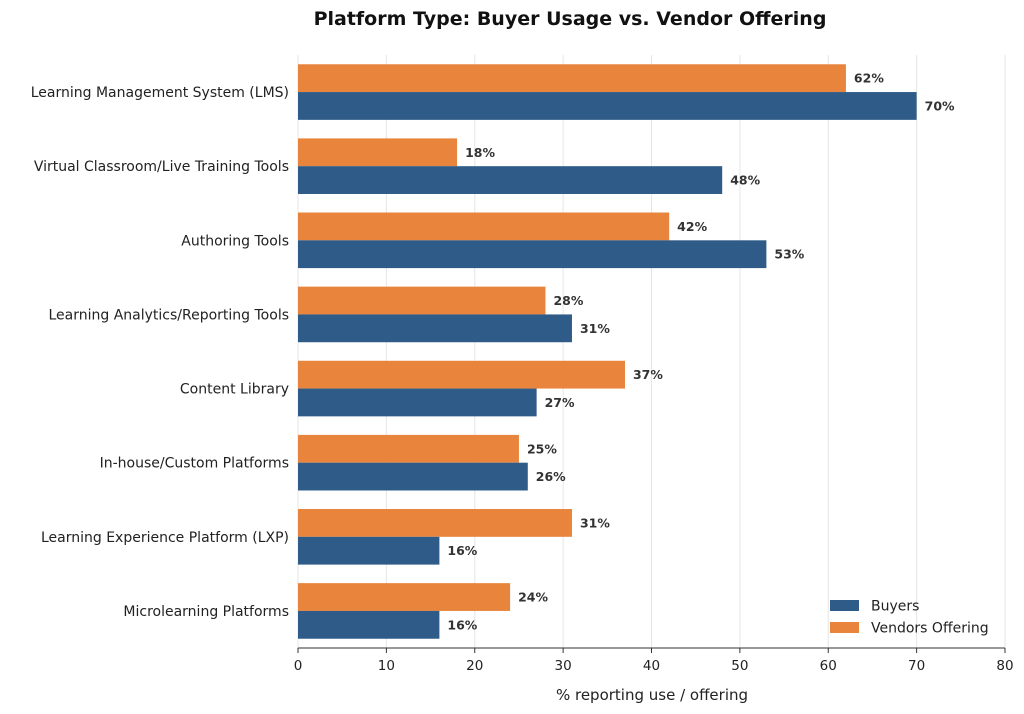 This screenshot has width=1024, height=714. Describe the element at coordinates (378, 152) in the screenshot. I see `bar-vendors-virtual-classroom-live-training-tools` at that location.